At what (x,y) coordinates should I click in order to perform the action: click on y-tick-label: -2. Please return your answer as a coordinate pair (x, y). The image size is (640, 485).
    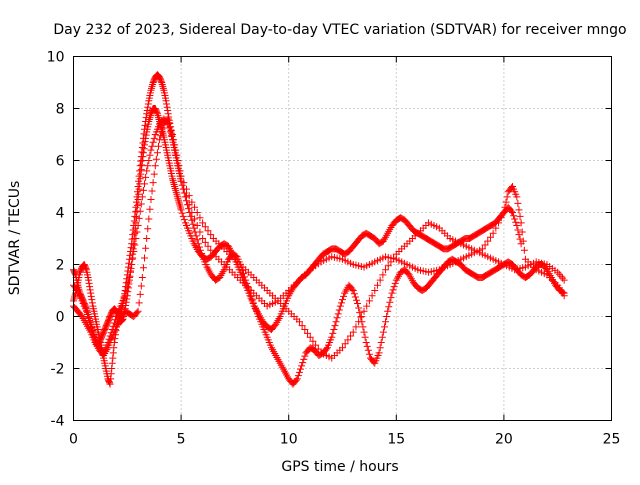
    Looking at the image, I should click on (58, 370).